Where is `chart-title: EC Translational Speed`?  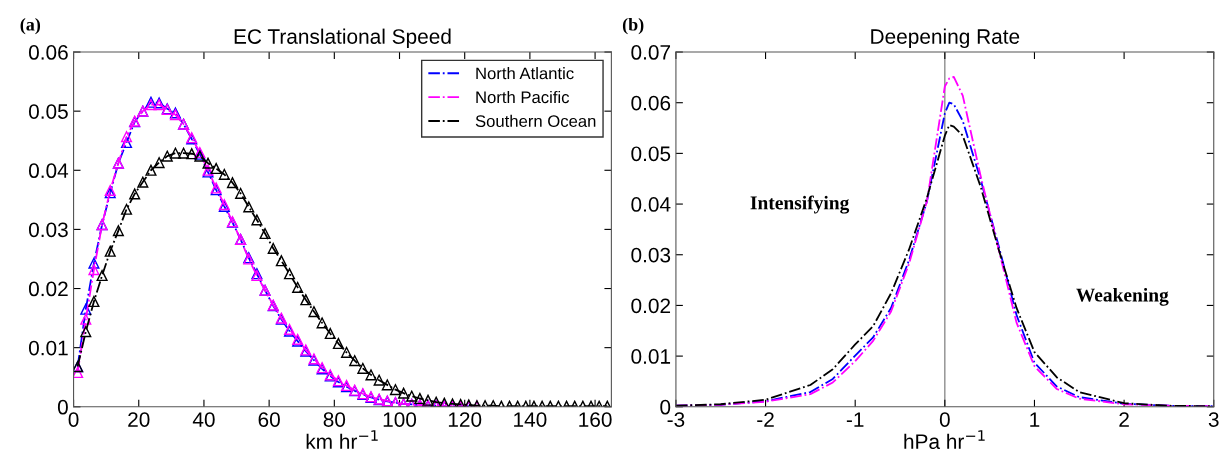
chart-title: EC Translational Speed is located at coordinates (342, 38).